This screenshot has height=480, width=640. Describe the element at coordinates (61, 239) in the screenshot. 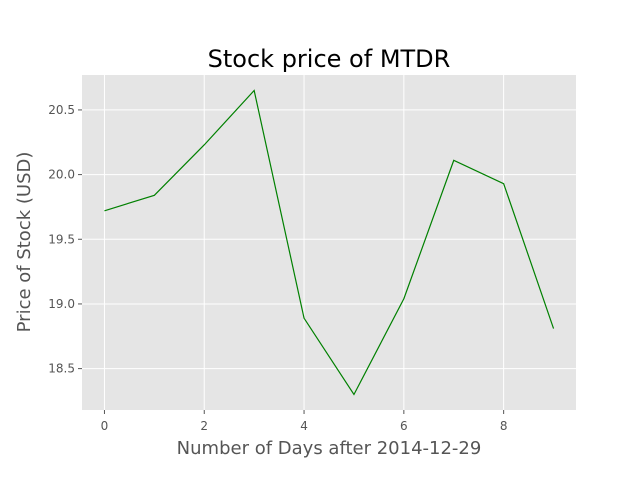

I see `y-tick-label: 19.5` at that location.